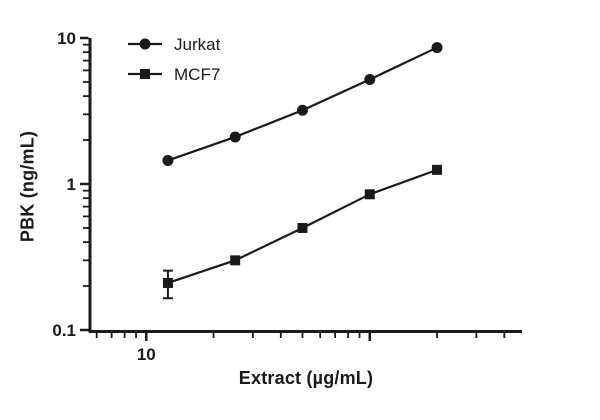 Image resolution: width=600 pixels, height=420 pixels. Describe the element at coordinates (145, 44) in the screenshot. I see `legend-marker-circle` at that location.